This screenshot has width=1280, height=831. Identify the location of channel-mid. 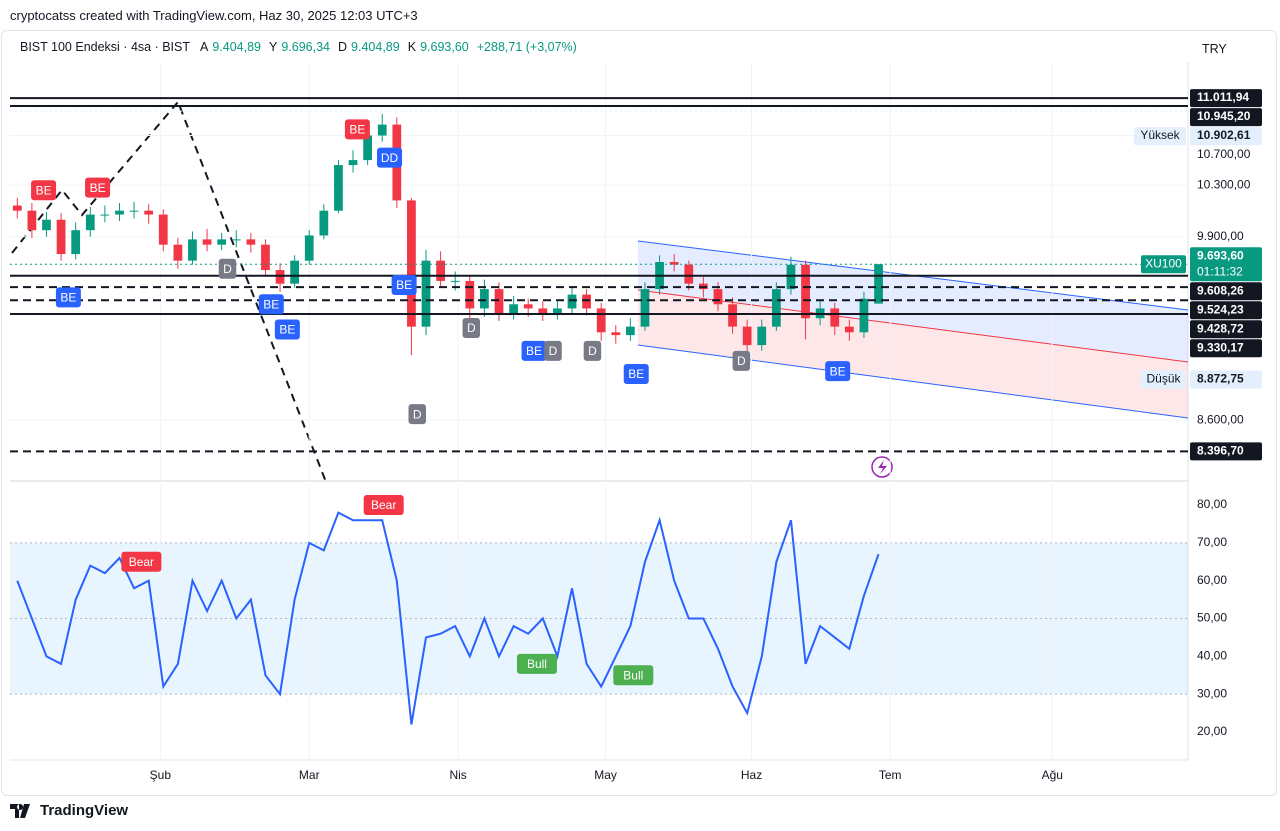
(913, 326).